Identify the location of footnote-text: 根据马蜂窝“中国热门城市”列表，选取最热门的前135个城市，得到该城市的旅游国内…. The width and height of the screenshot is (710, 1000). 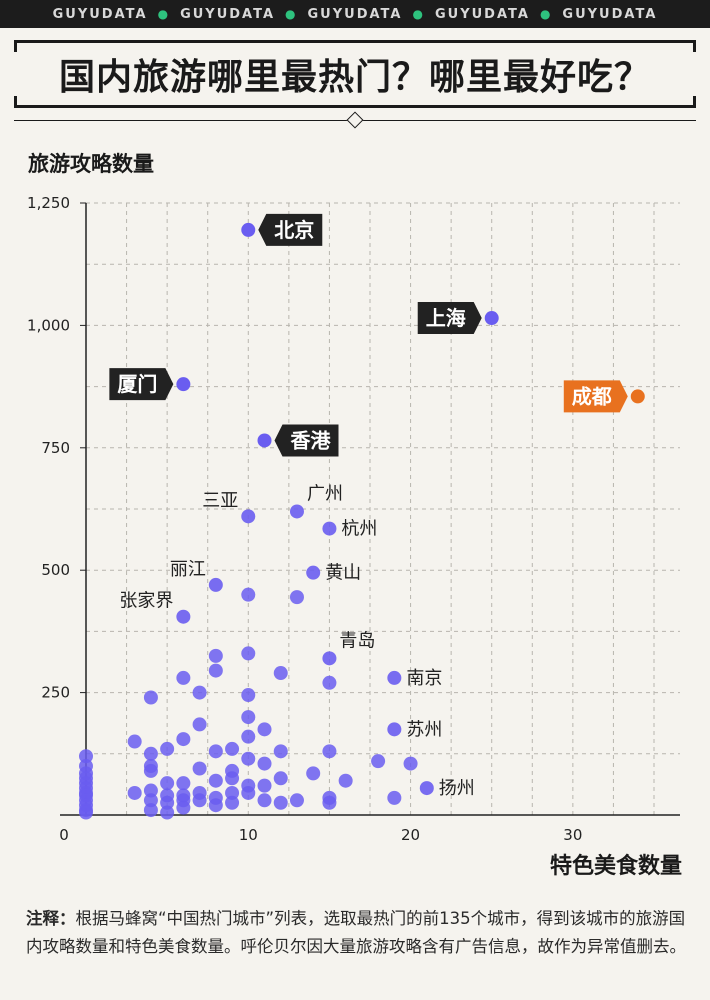
(356, 932).